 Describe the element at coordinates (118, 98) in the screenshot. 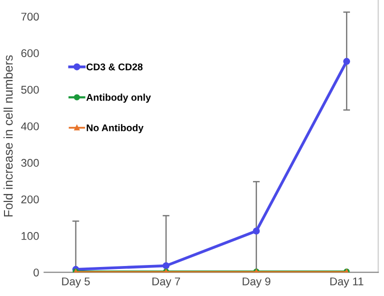

I see `legend-label: Antibody only` at that location.